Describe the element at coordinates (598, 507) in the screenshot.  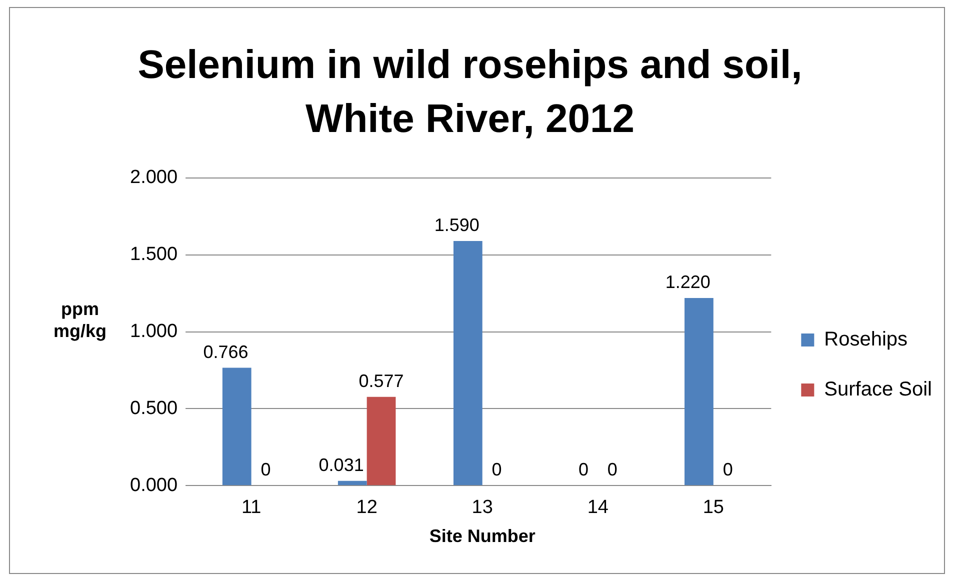
I see `x-tick-label: 14` at that location.